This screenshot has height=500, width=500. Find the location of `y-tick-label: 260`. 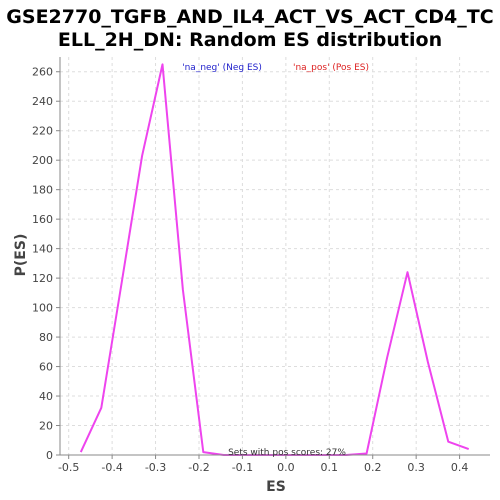

y-tick-label: 260 is located at coordinates (42, 72).